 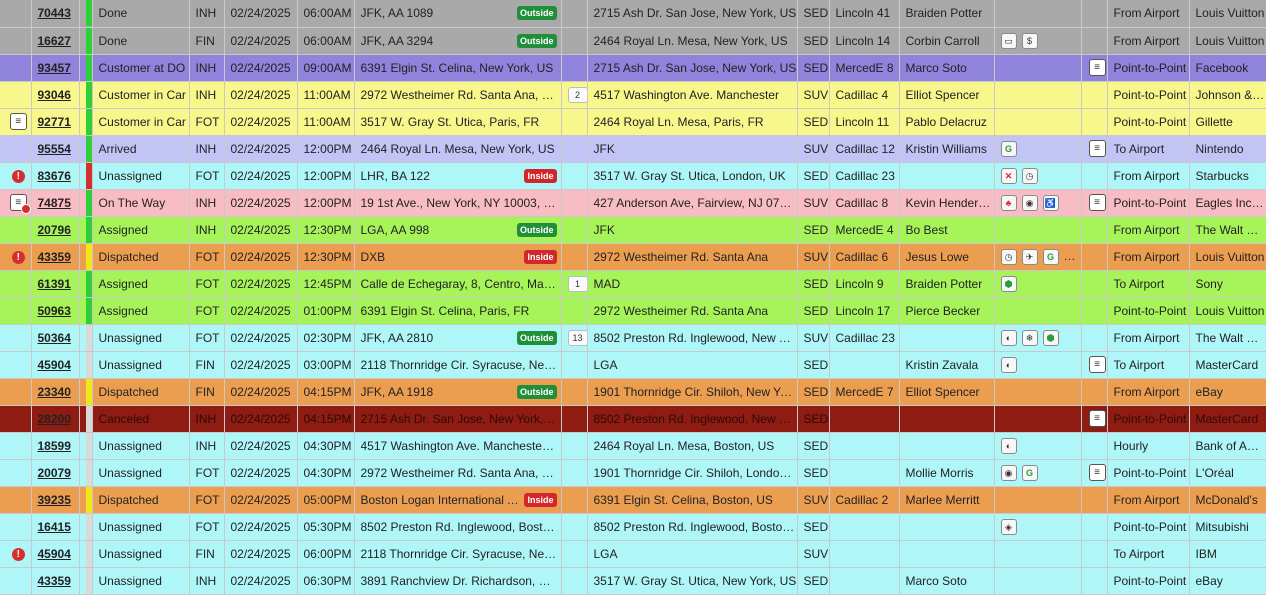 I want to click on reservation-id-link: 20796, so click(x=54, y=229).